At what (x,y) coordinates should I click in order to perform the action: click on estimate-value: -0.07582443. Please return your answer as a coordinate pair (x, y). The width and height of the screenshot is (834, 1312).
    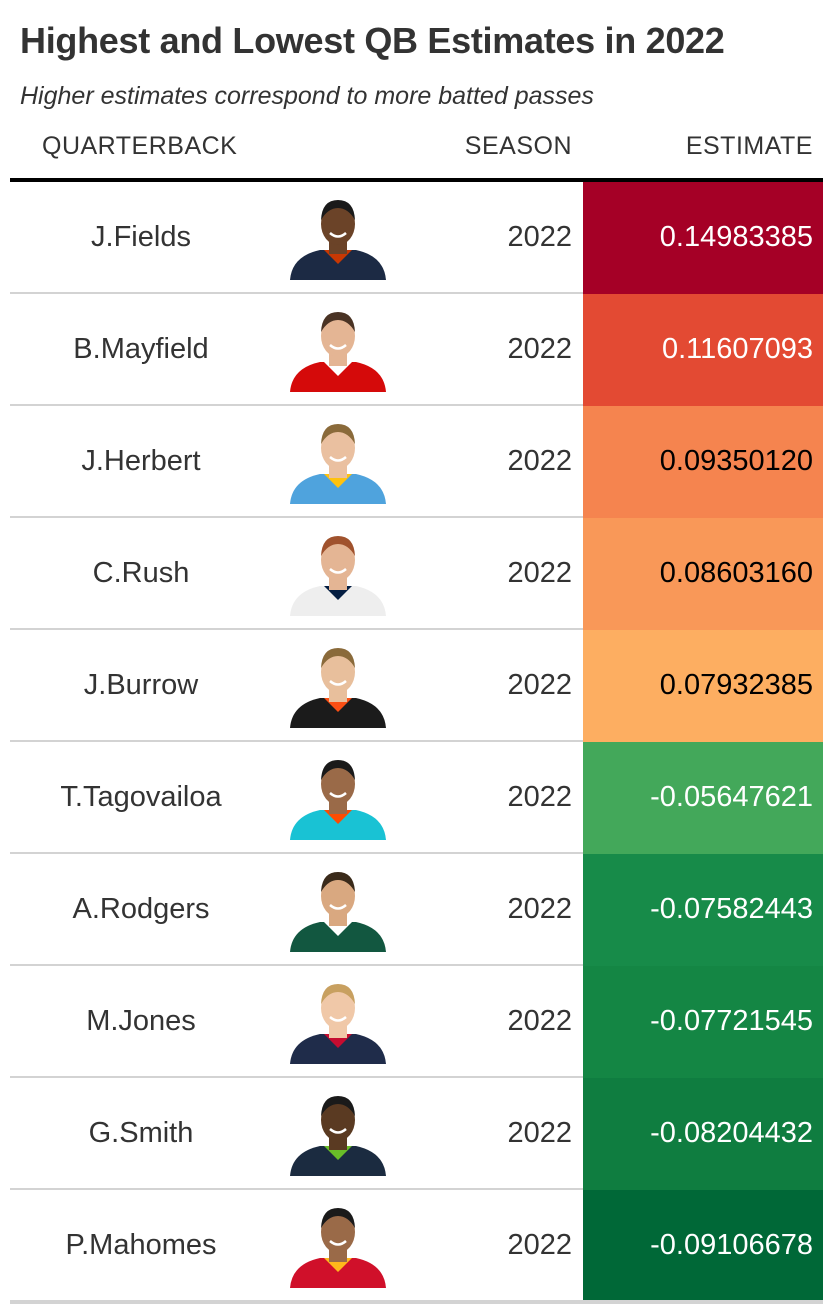
    Looking at the image, I should click on (703, 910).